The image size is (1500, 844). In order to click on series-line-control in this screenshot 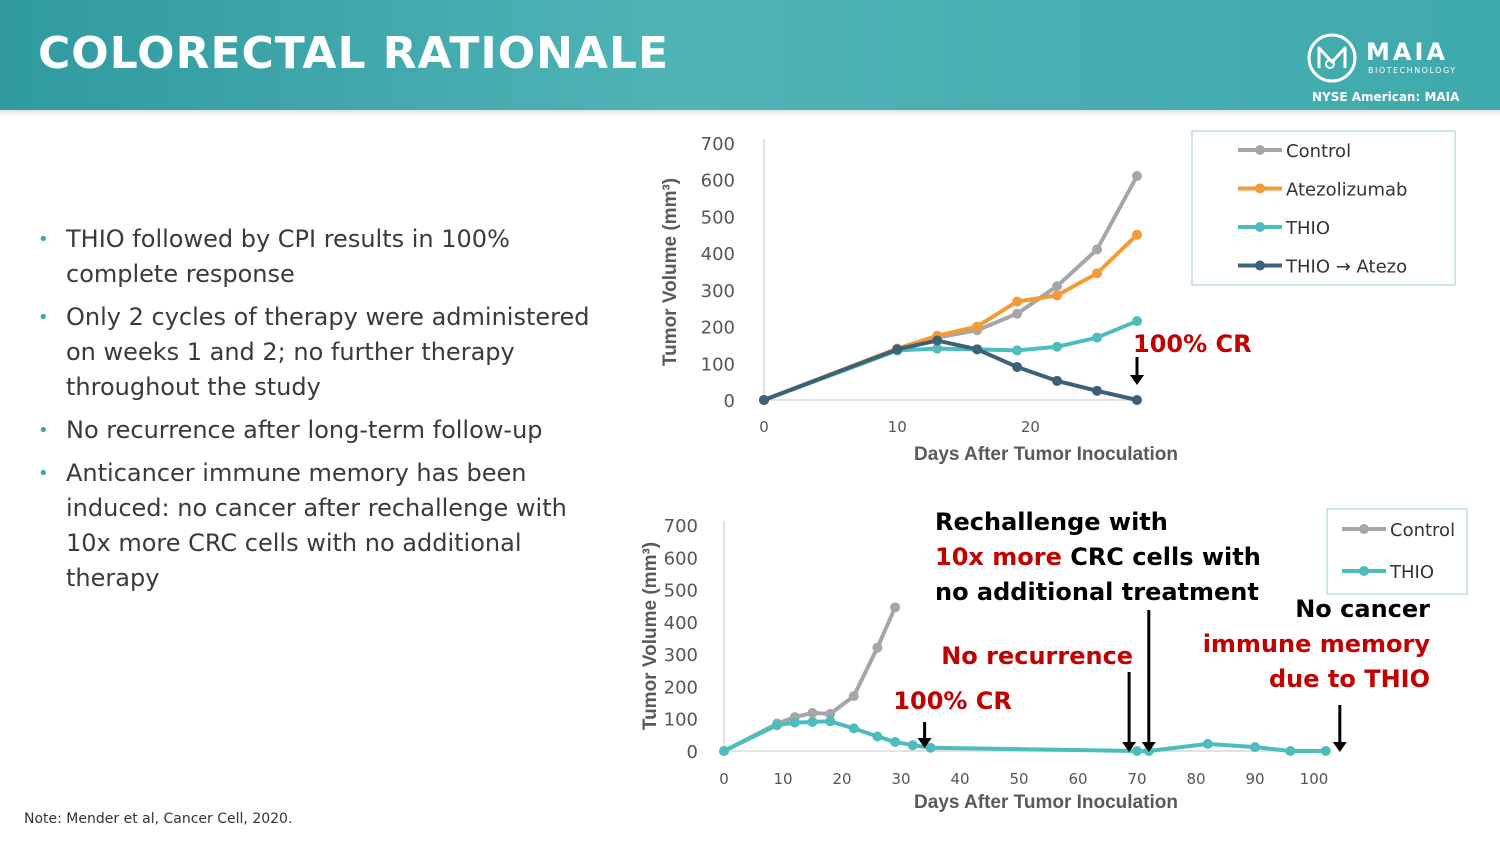, I will do `click(810, 679)`.